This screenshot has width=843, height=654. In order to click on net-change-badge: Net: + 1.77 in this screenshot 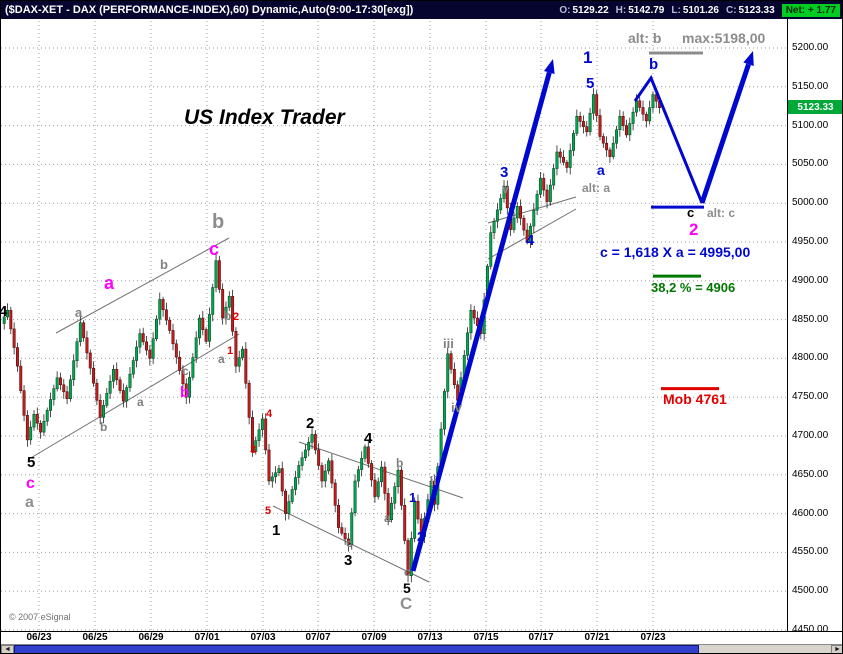, I will do `click(810, 10)`.